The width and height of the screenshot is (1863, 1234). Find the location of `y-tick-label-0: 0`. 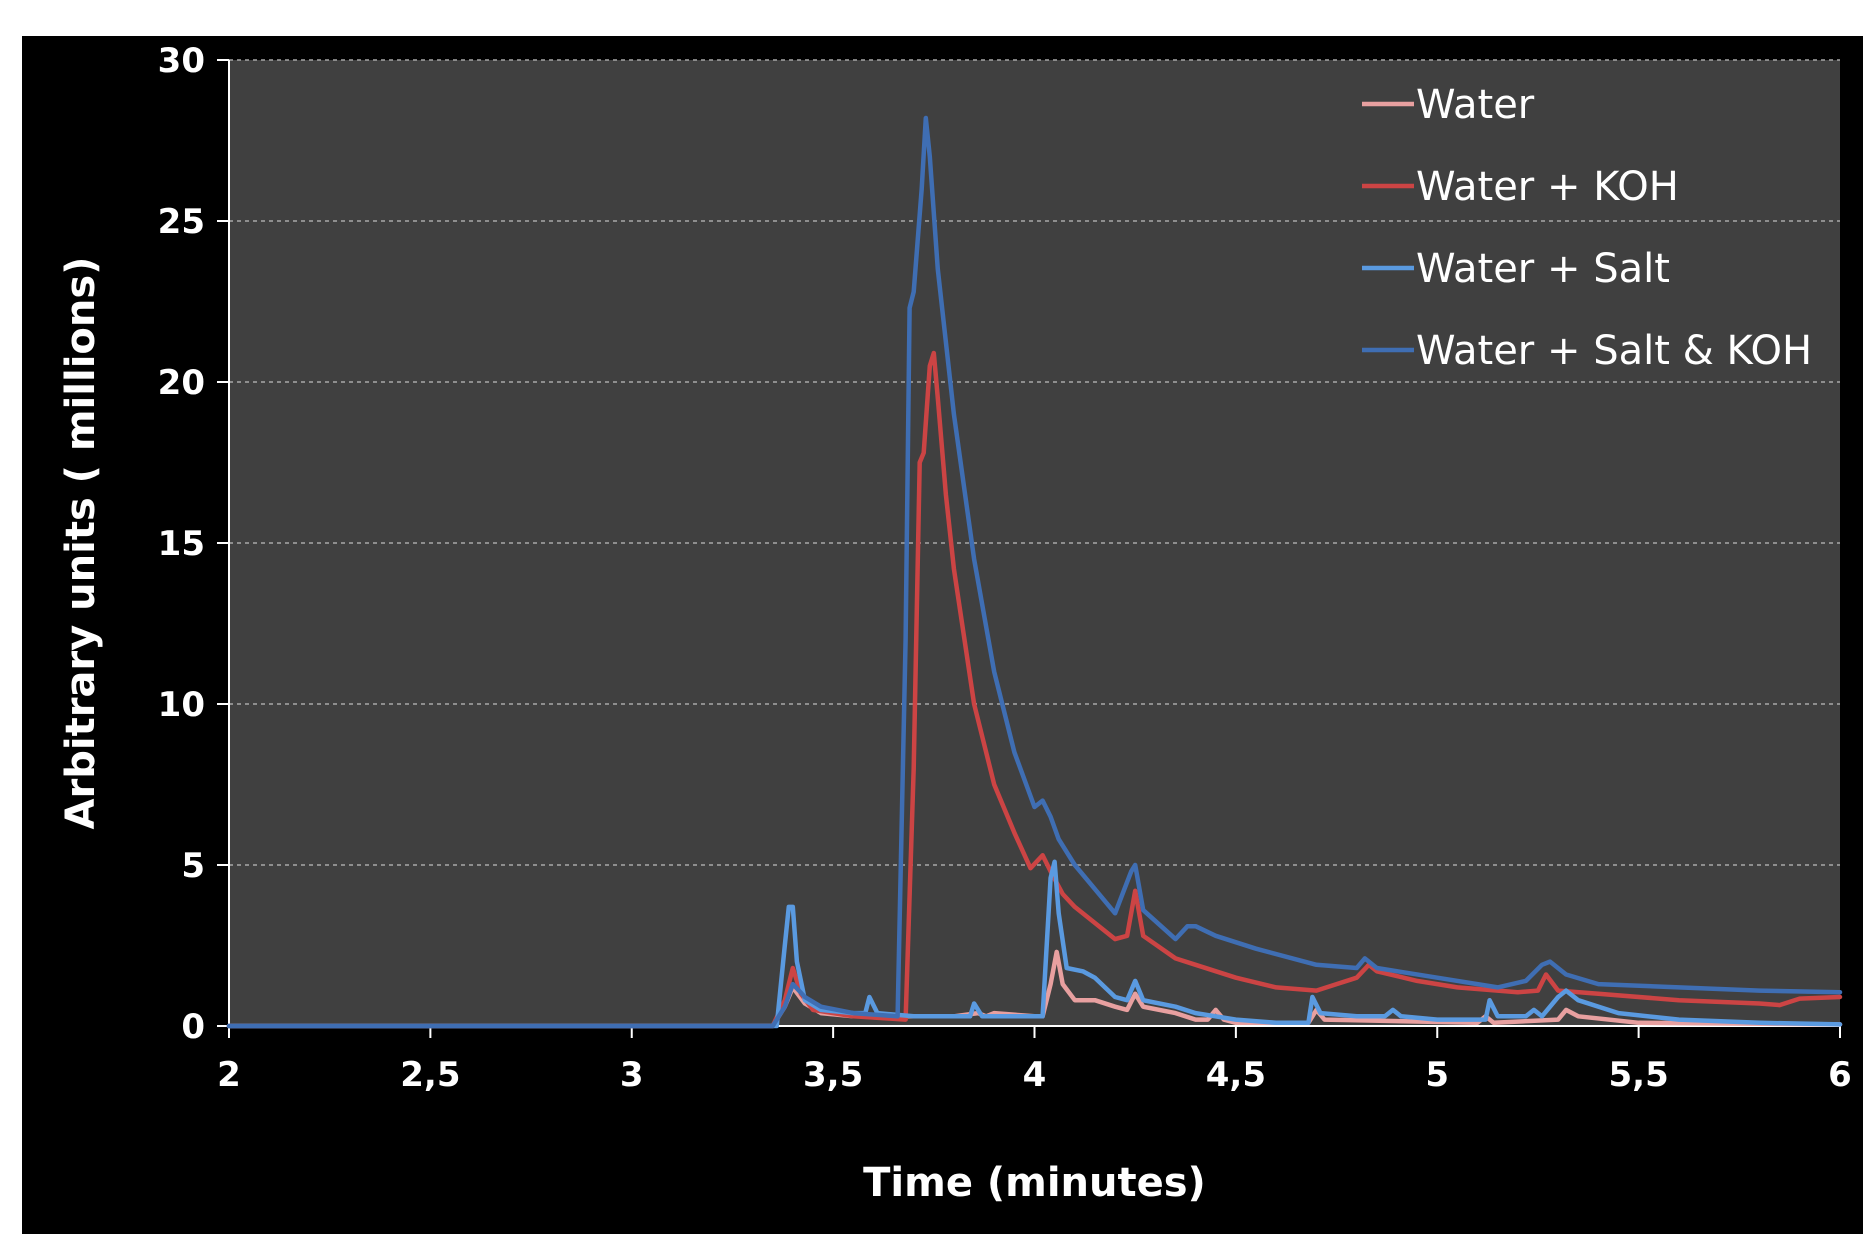

y-tick-label-0: 0 is located at coordinates (193, 1027).